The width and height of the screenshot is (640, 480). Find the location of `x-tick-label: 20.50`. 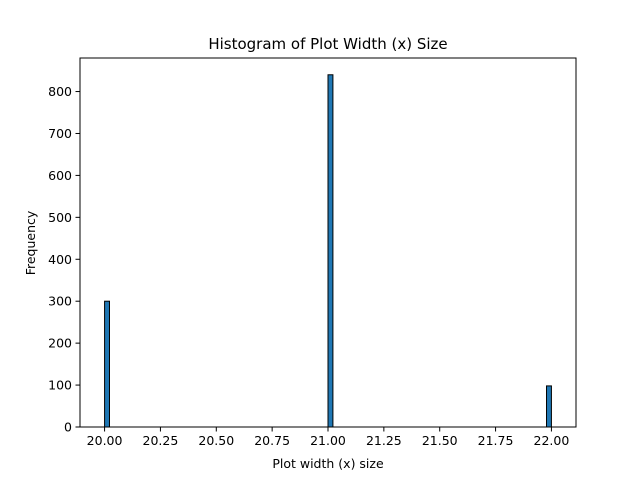

x-tick-label: 20.50 is located at coordinates (216, 440).